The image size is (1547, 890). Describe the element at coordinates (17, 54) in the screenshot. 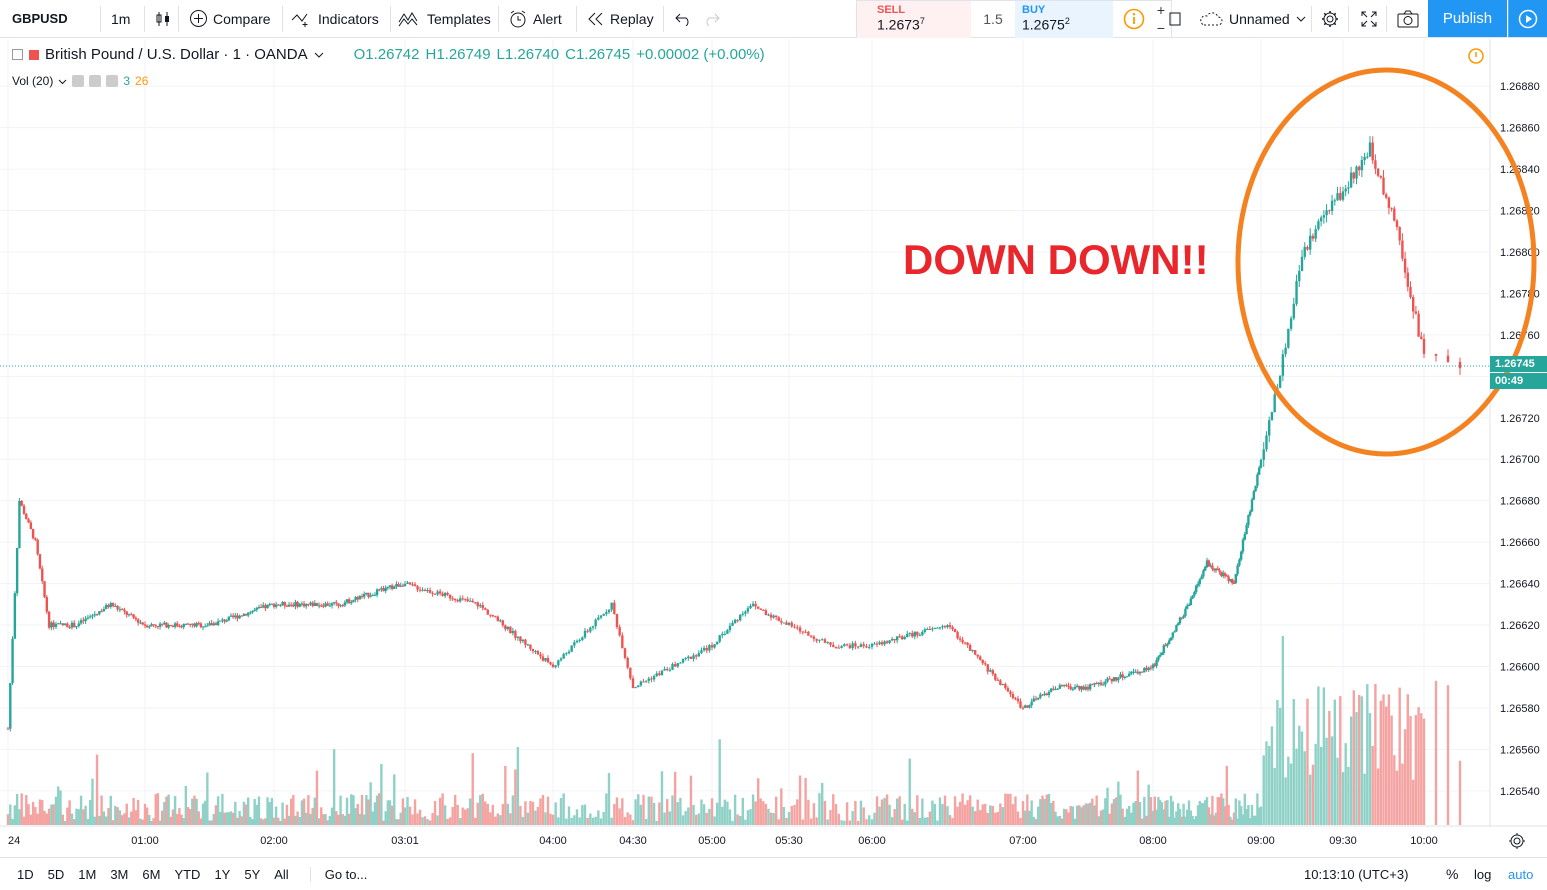

I see `collapse-toggle` at that location.